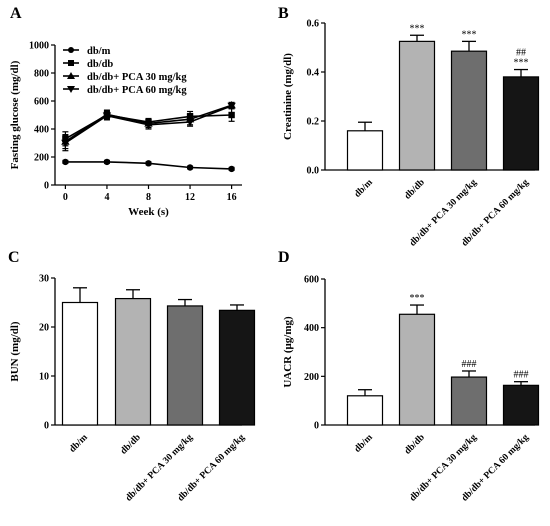 This screenshot has height=526, width=550. I want to click on series-triangle-down, so click(148, 127).